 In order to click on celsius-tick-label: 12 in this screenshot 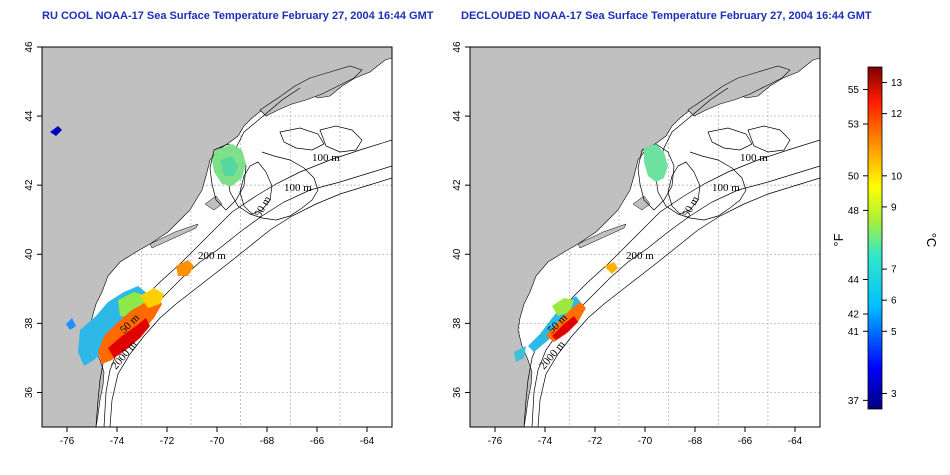, I will do `click(897, 114)`.